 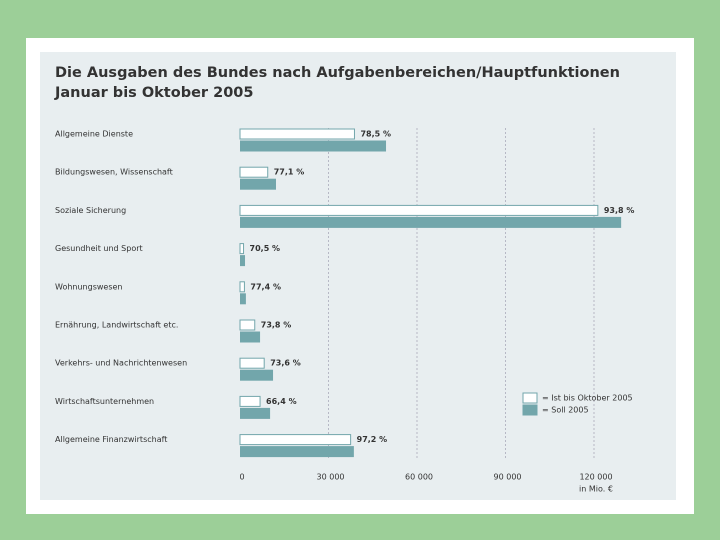 What do you see at coordinates (595, 477) in the screenshot?
I see `x-tick-label: 120 000` at bounding box center [595, 477].